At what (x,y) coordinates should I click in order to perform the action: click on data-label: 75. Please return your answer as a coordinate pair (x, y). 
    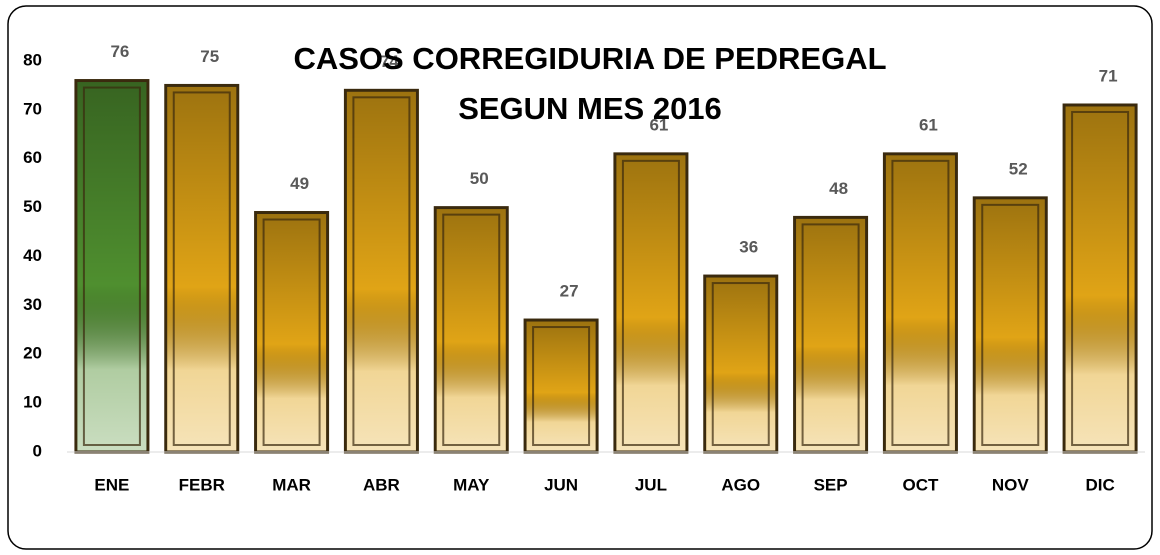
    Looking at the image, I should click on (209, 56).